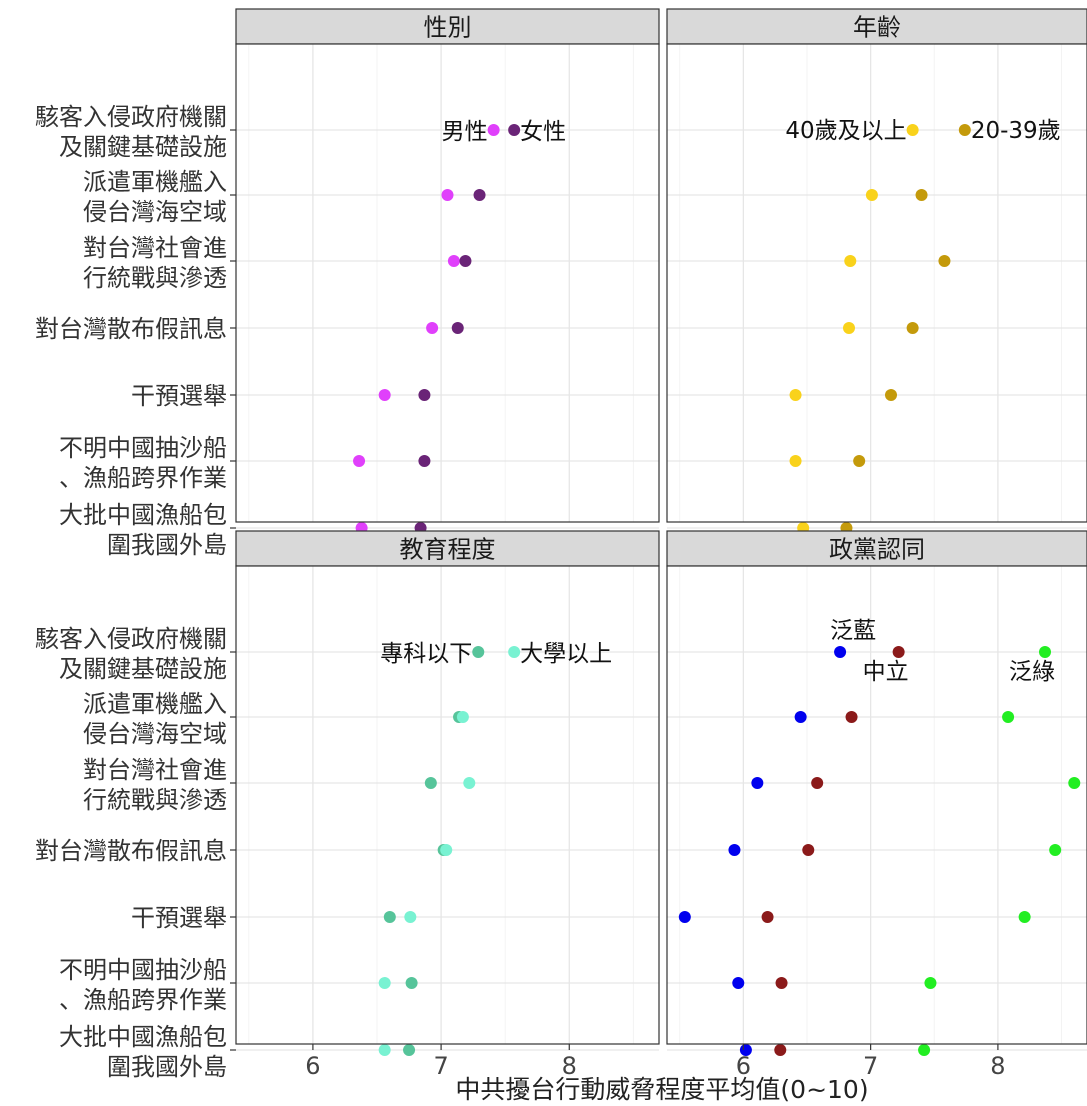 This screenshot has height=1106, width=1087. Describe the element at coordinates (131, 851) in the screenshot. I see `y-tick-label: 對台灣散布假訊息` at that location.